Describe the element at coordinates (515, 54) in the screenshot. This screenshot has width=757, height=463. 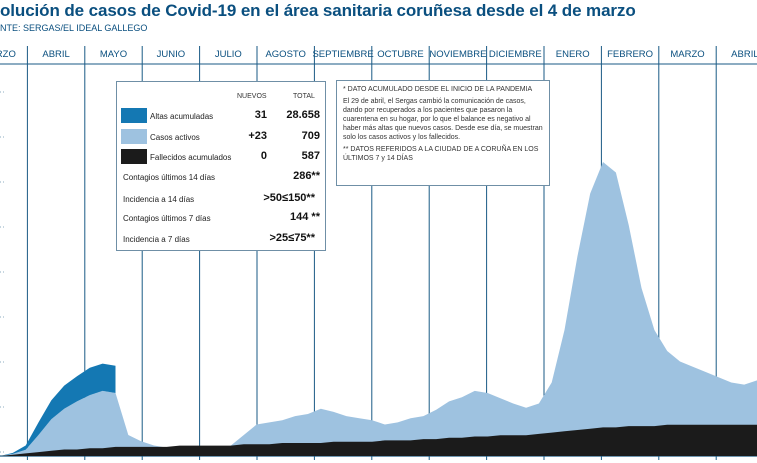
I see `month-label: DICIEMBRE` at that location.